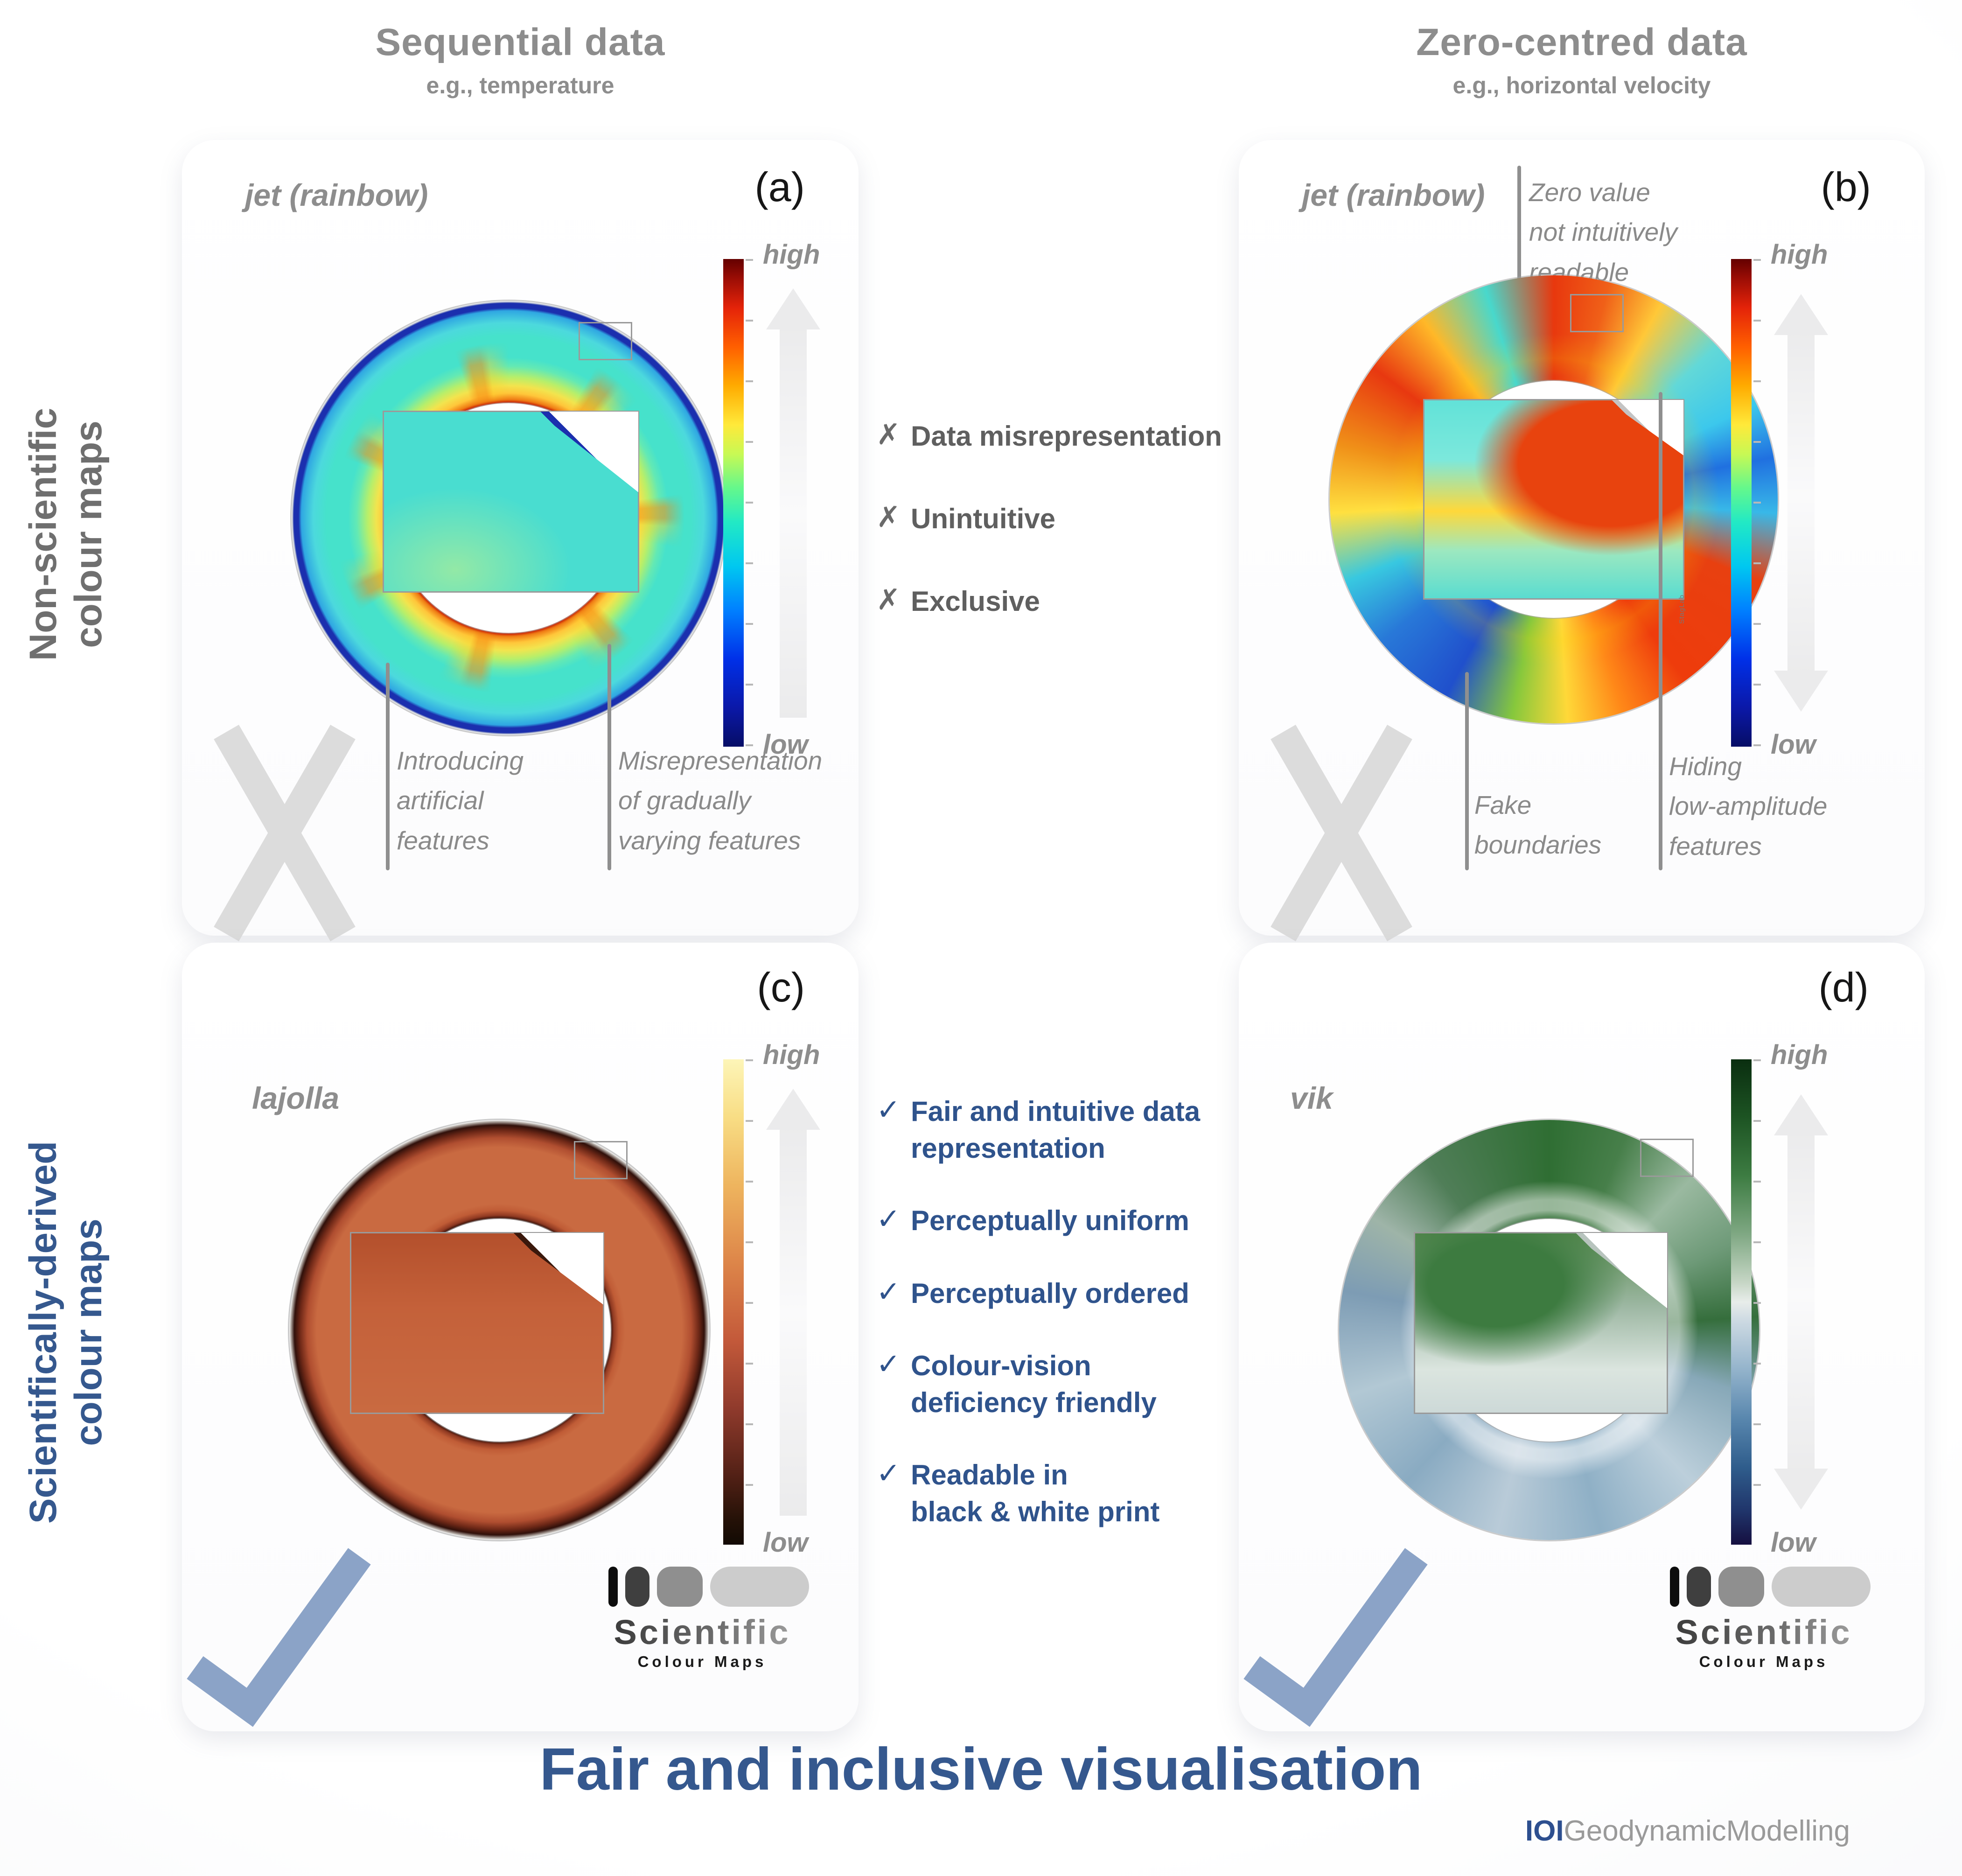 Image resolution: width=1962 pixels, height=1876 pixels. What do you see at coordinates (1763, 1632) in the screenshot?
I see `logo-title: Scientific` at bounding box center [1763, 1632].